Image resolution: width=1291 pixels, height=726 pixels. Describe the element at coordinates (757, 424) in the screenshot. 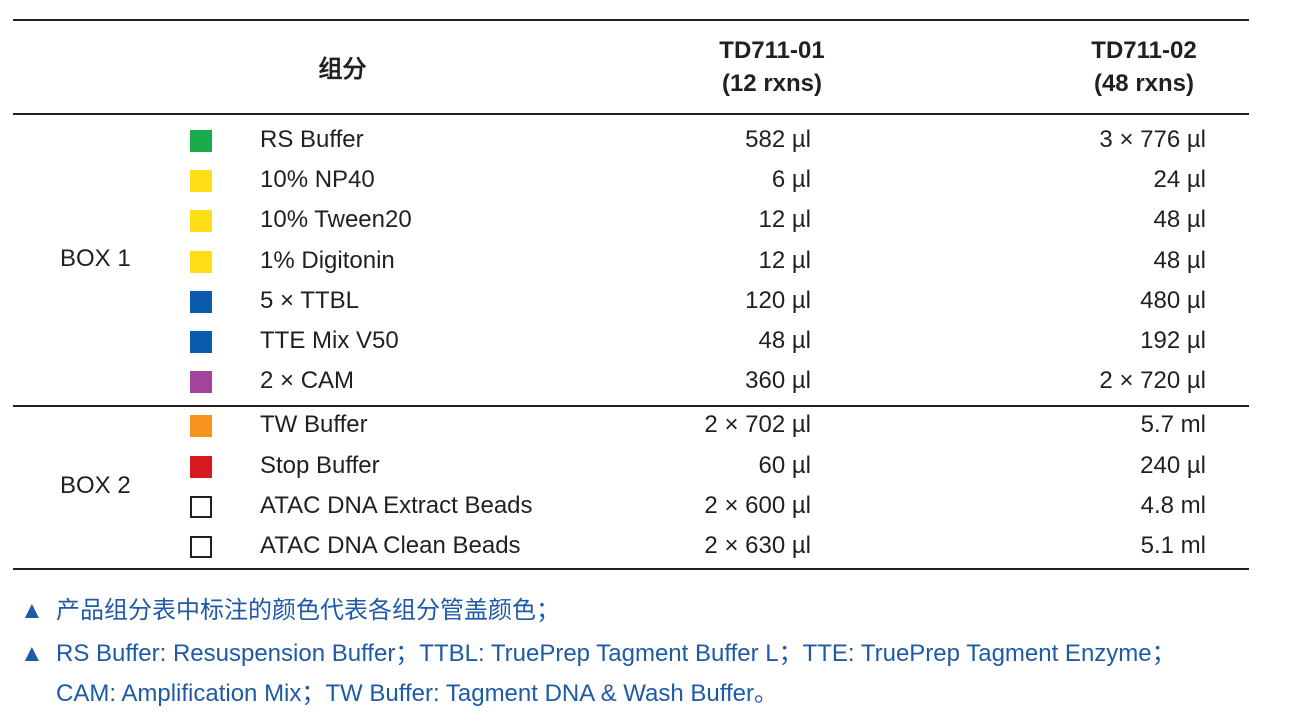

I see `volume-12rxns: 2 × 702 µl` at that location.